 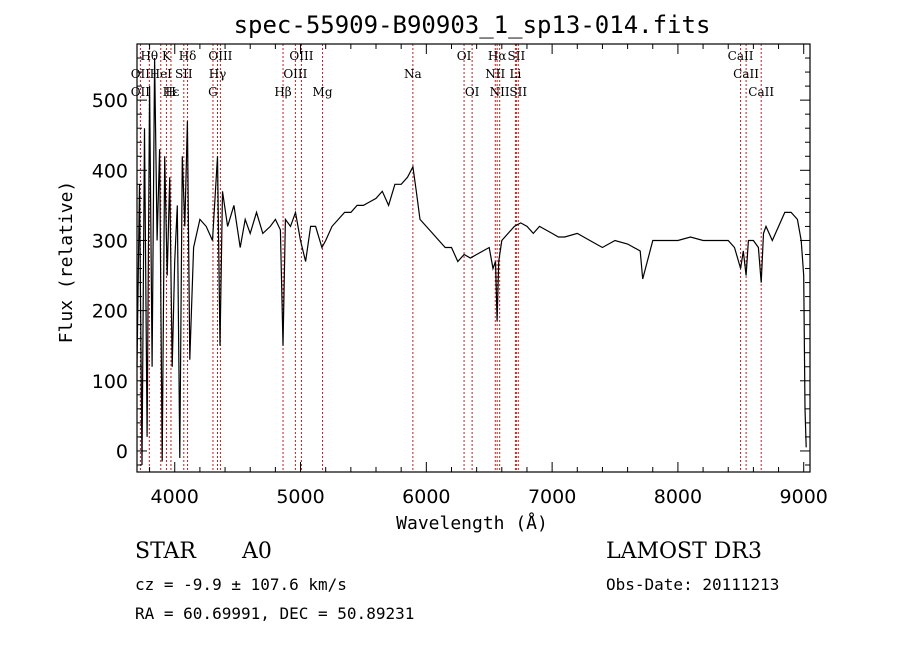 What do you see at coordinates (213, 92) in the screenshot?
I see `line-label: G` at bounding box center [213, 92].